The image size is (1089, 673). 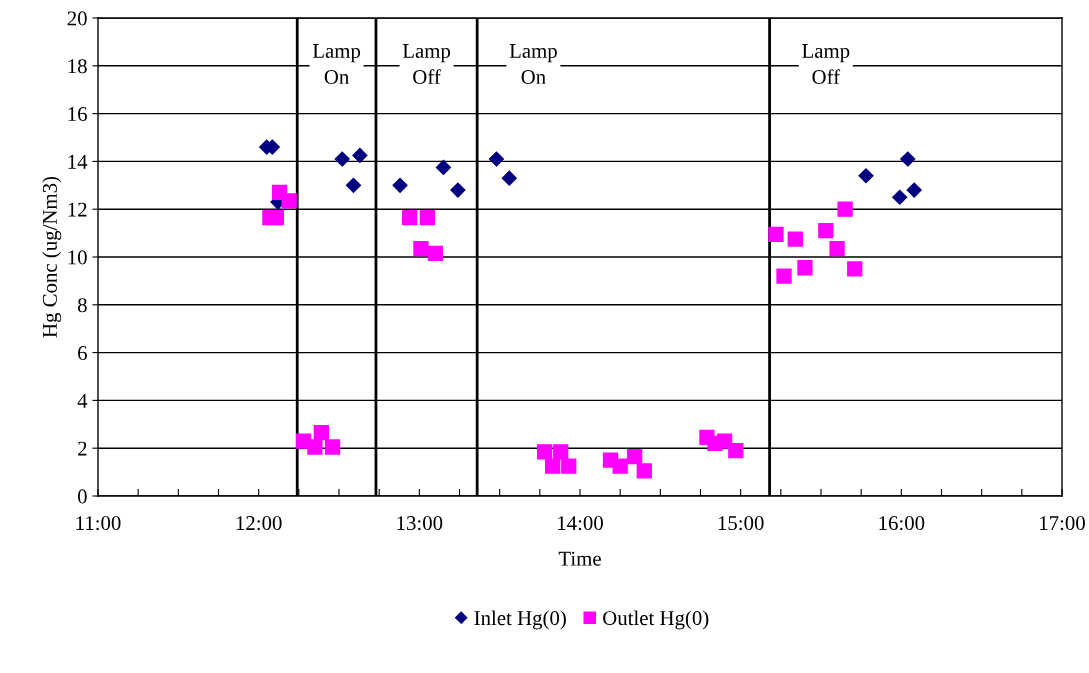 I want to click on y-tick-label: 12, so click(x=77, y=209).